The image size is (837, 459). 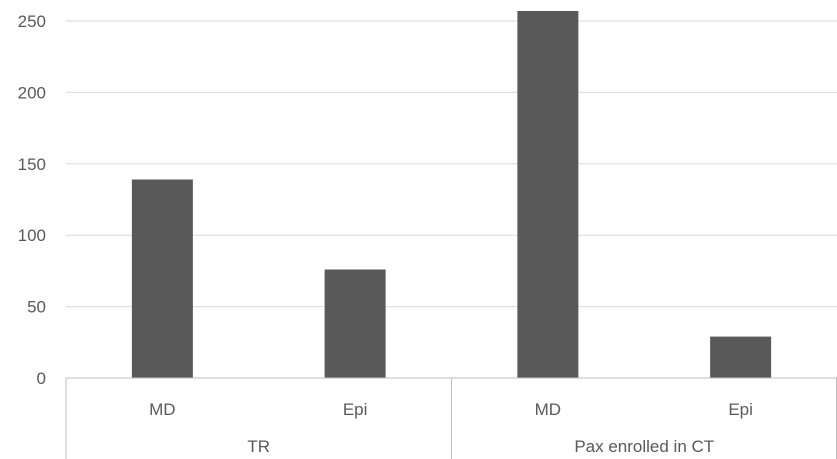 I want to click on x-group-label: TR, so click(x=258, y=446).